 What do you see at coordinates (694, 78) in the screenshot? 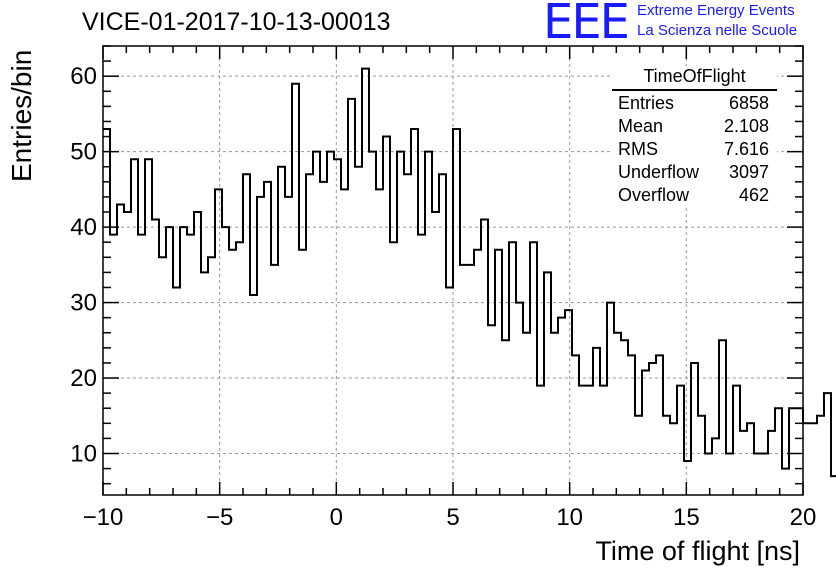
I see `stats-title: TimeOfFlight` at bounding box center [694, 78].